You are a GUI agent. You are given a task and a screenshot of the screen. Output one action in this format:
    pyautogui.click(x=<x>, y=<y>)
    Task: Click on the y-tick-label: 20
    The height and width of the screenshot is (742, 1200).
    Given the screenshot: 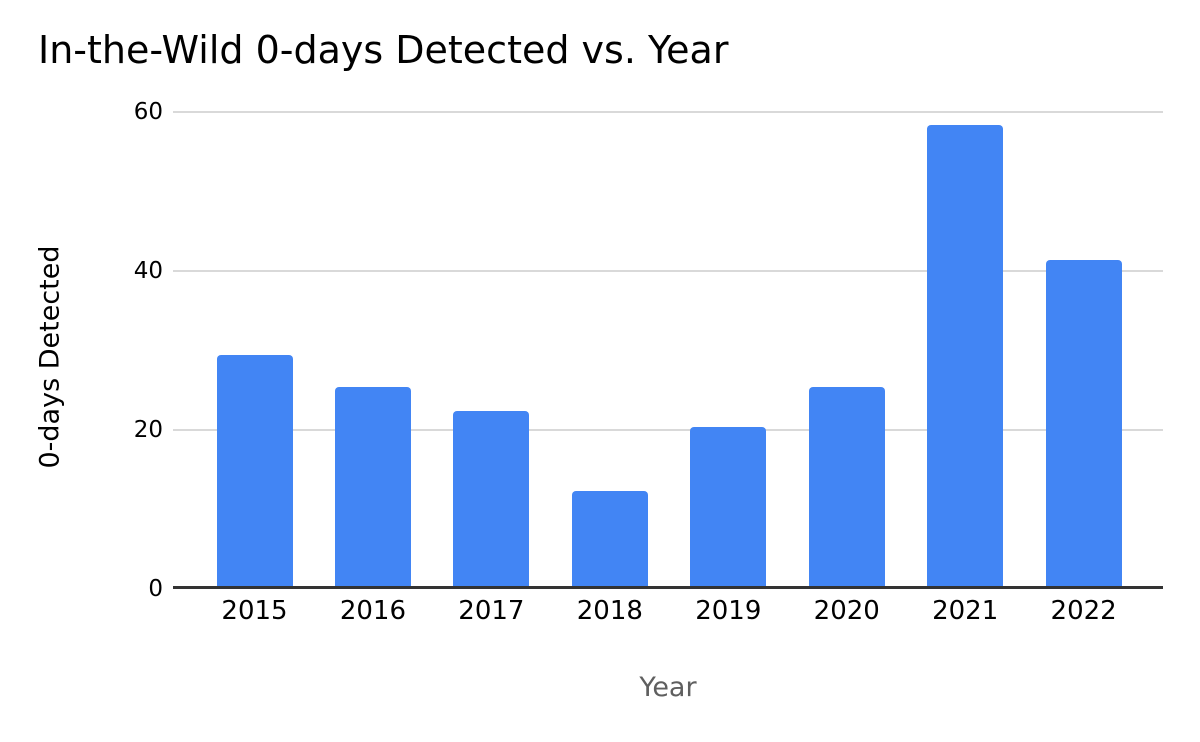 What is the action you would take?
    pyautogui.click(x=148, y=430)
    